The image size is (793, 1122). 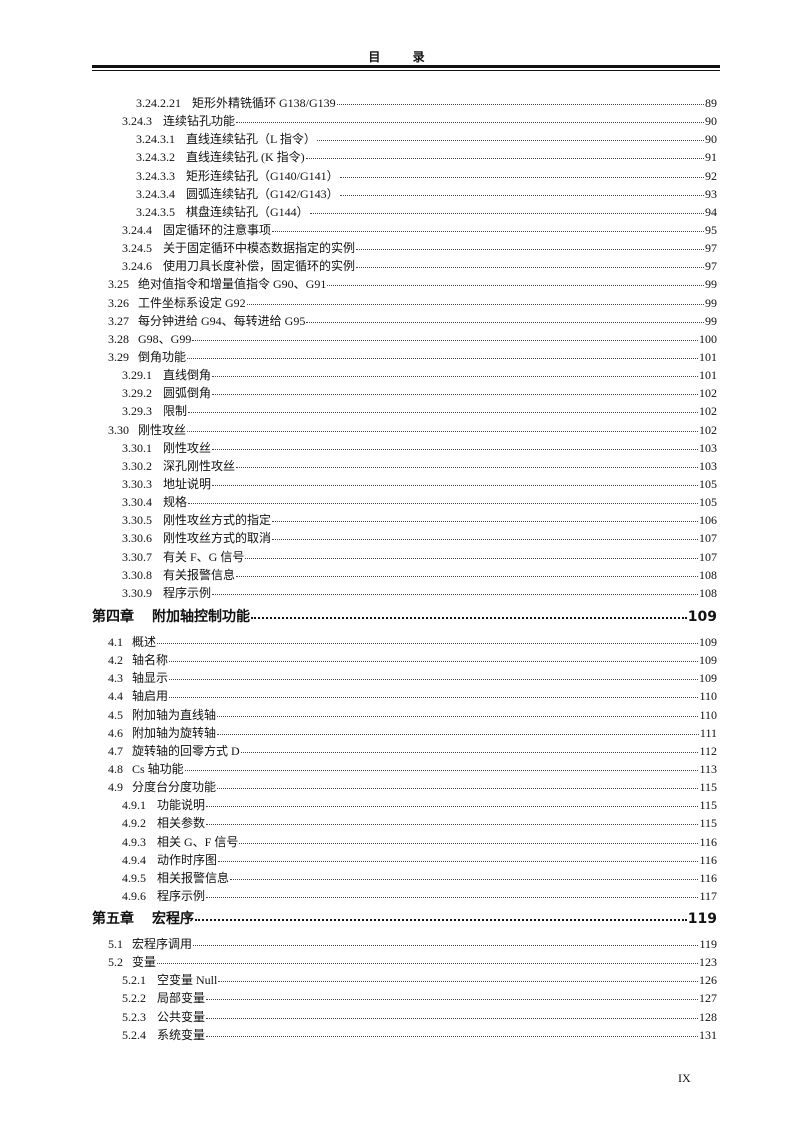 What do you see at coordinates (134, 841) in the screenshot?
I see `entry-number: 4.9.3` at bounding box center [134, 841].